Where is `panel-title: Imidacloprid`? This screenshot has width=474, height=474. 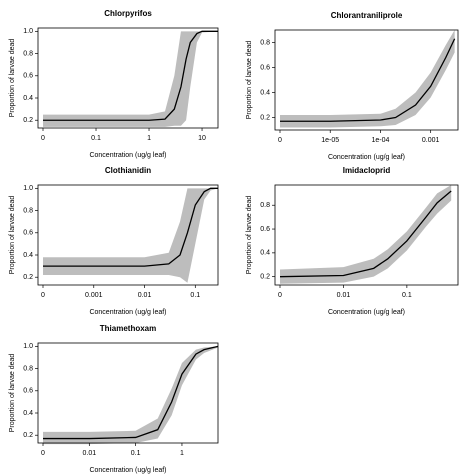
panel-title: Imidacloprid is located at coordinates (367, 170).